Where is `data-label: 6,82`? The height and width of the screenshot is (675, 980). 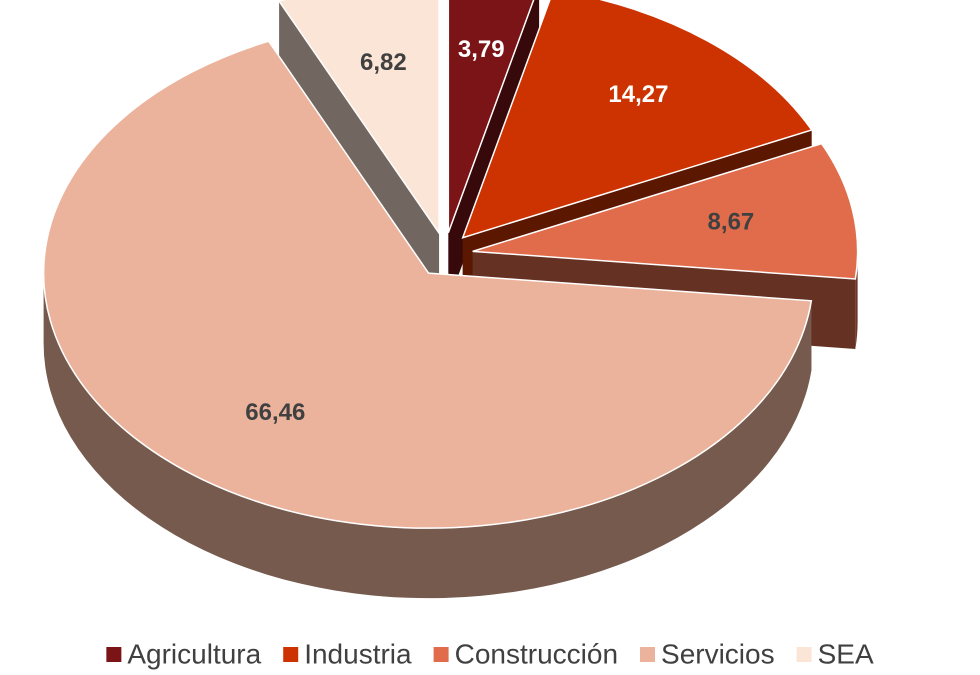 data-label: 6,82 is located at coordinates (383, 62).